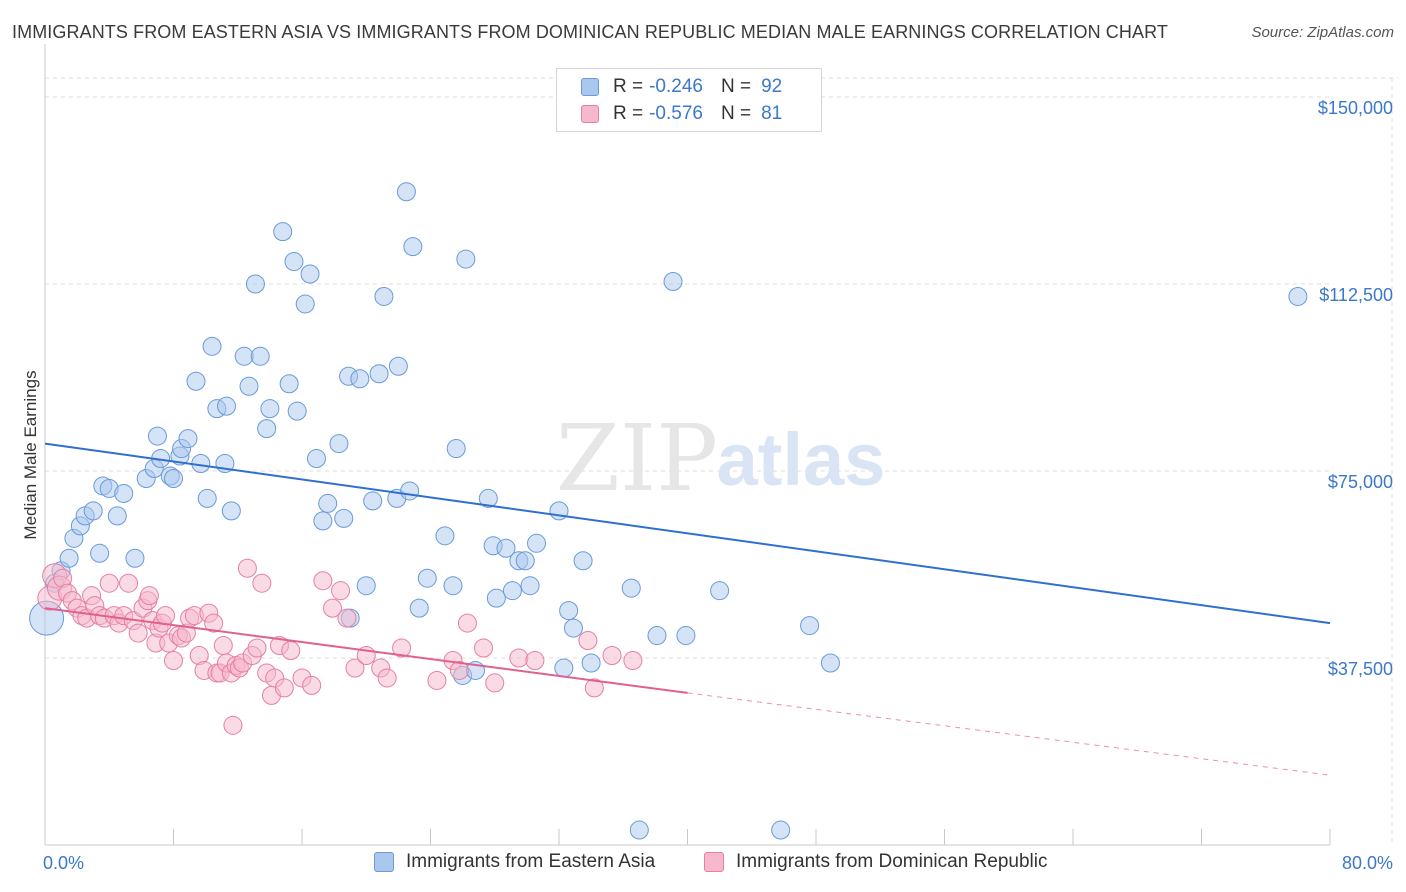 This screenshot has height=892, width=1406. Describe the element at coordinates (736, 113) in the screenshot. I see `legend-n-label: N =` at that location.